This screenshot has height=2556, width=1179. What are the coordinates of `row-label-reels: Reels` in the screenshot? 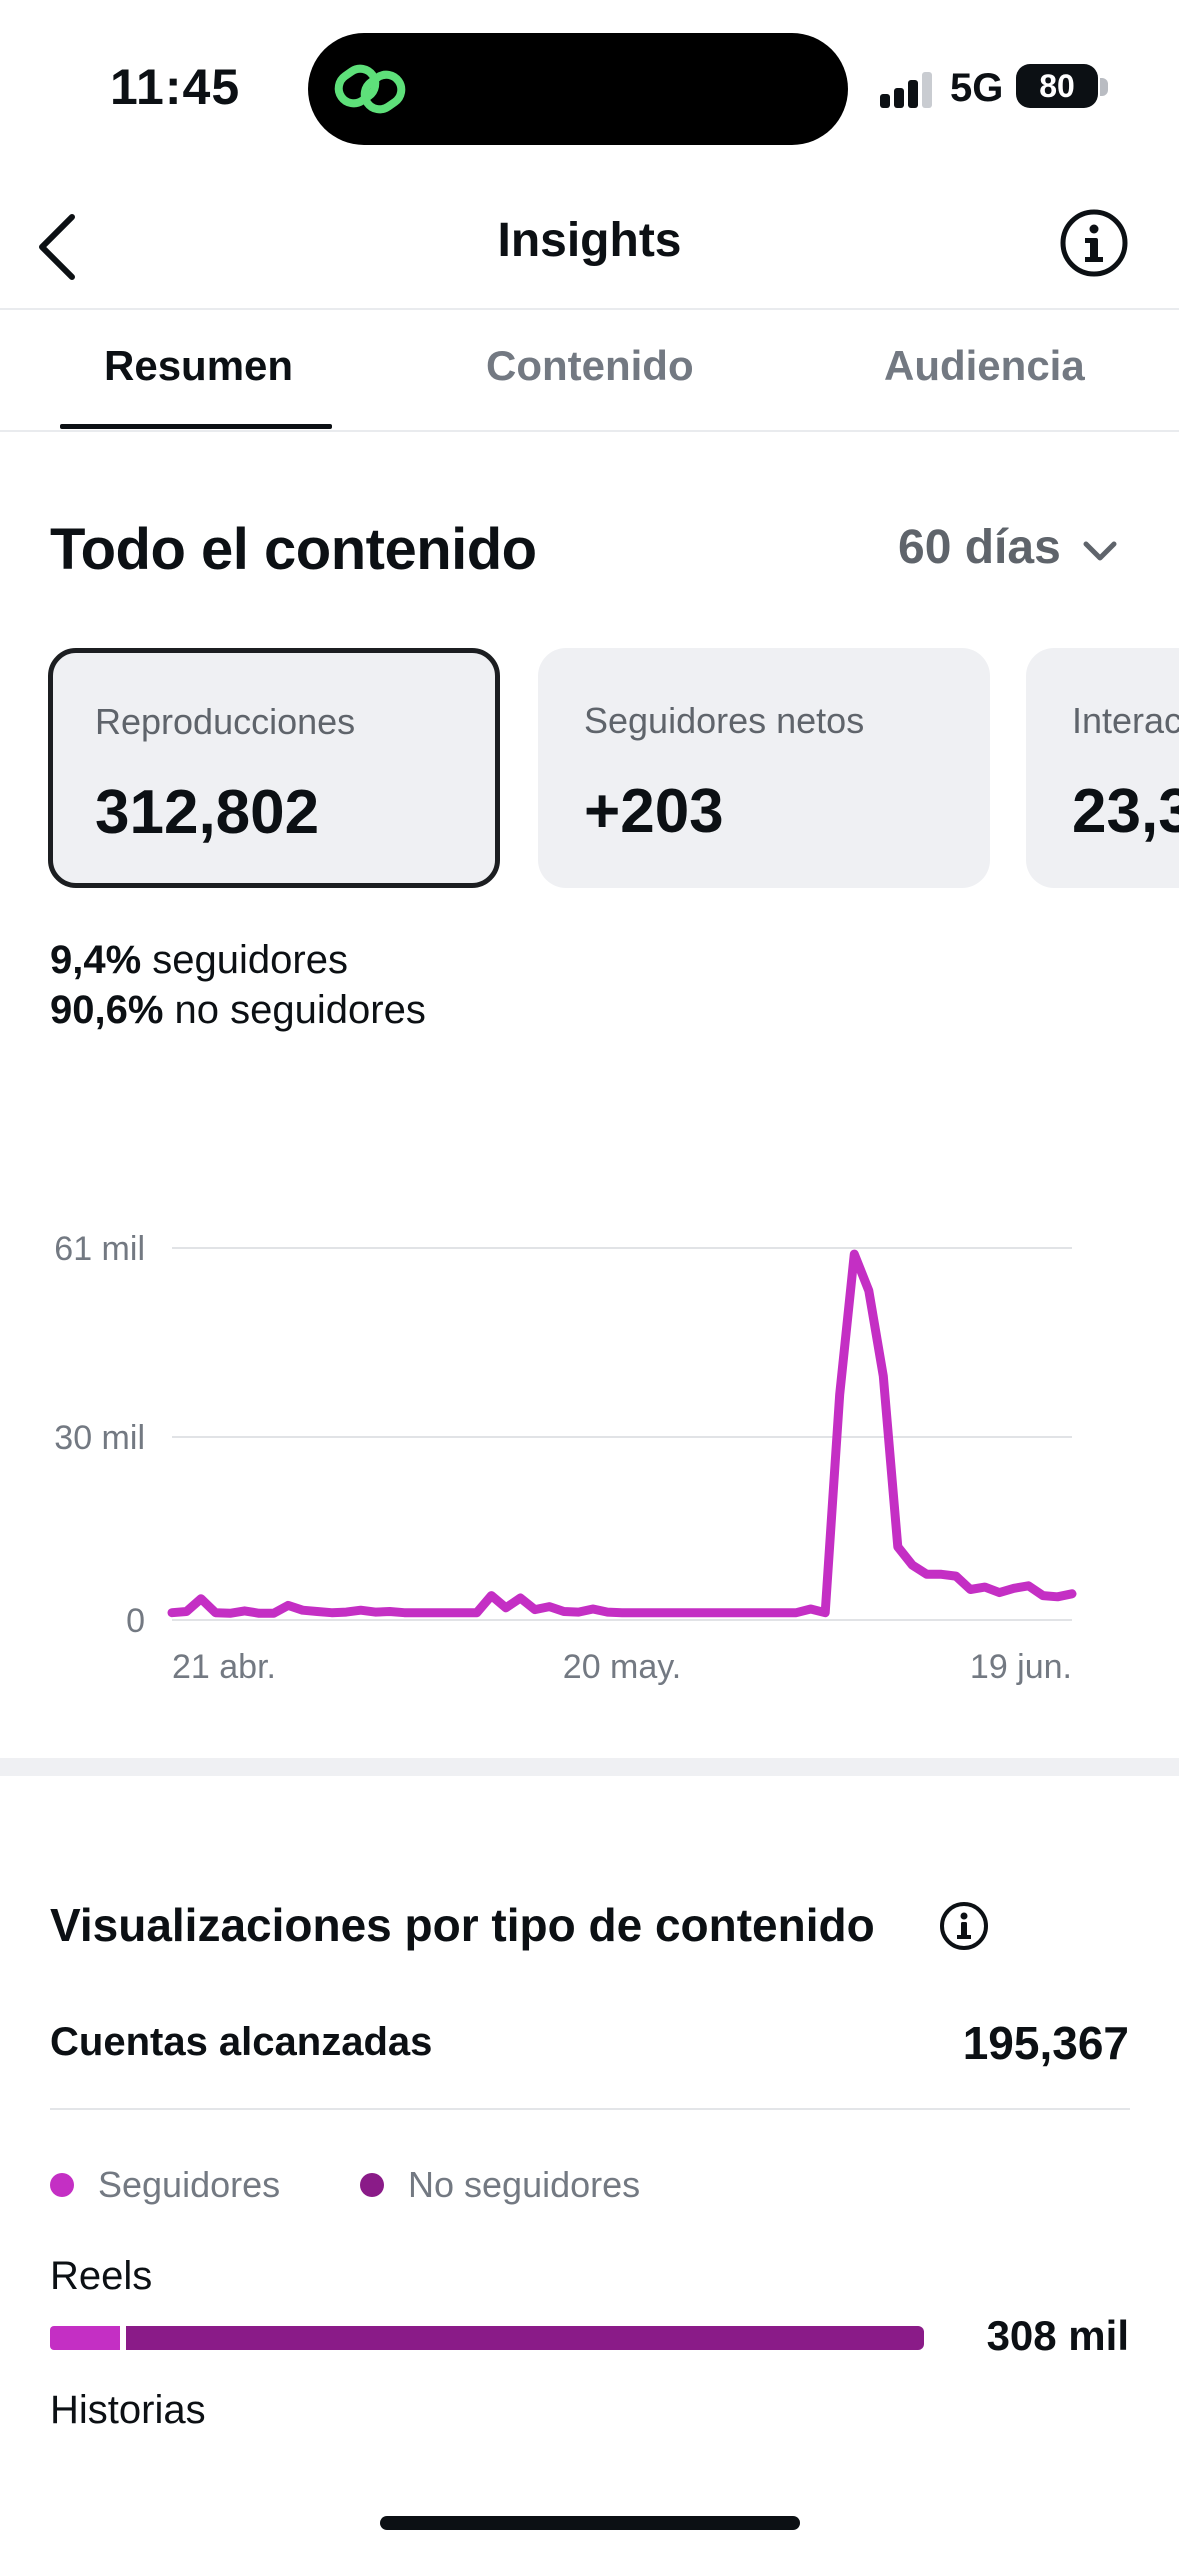 It's located at (101, 2276).